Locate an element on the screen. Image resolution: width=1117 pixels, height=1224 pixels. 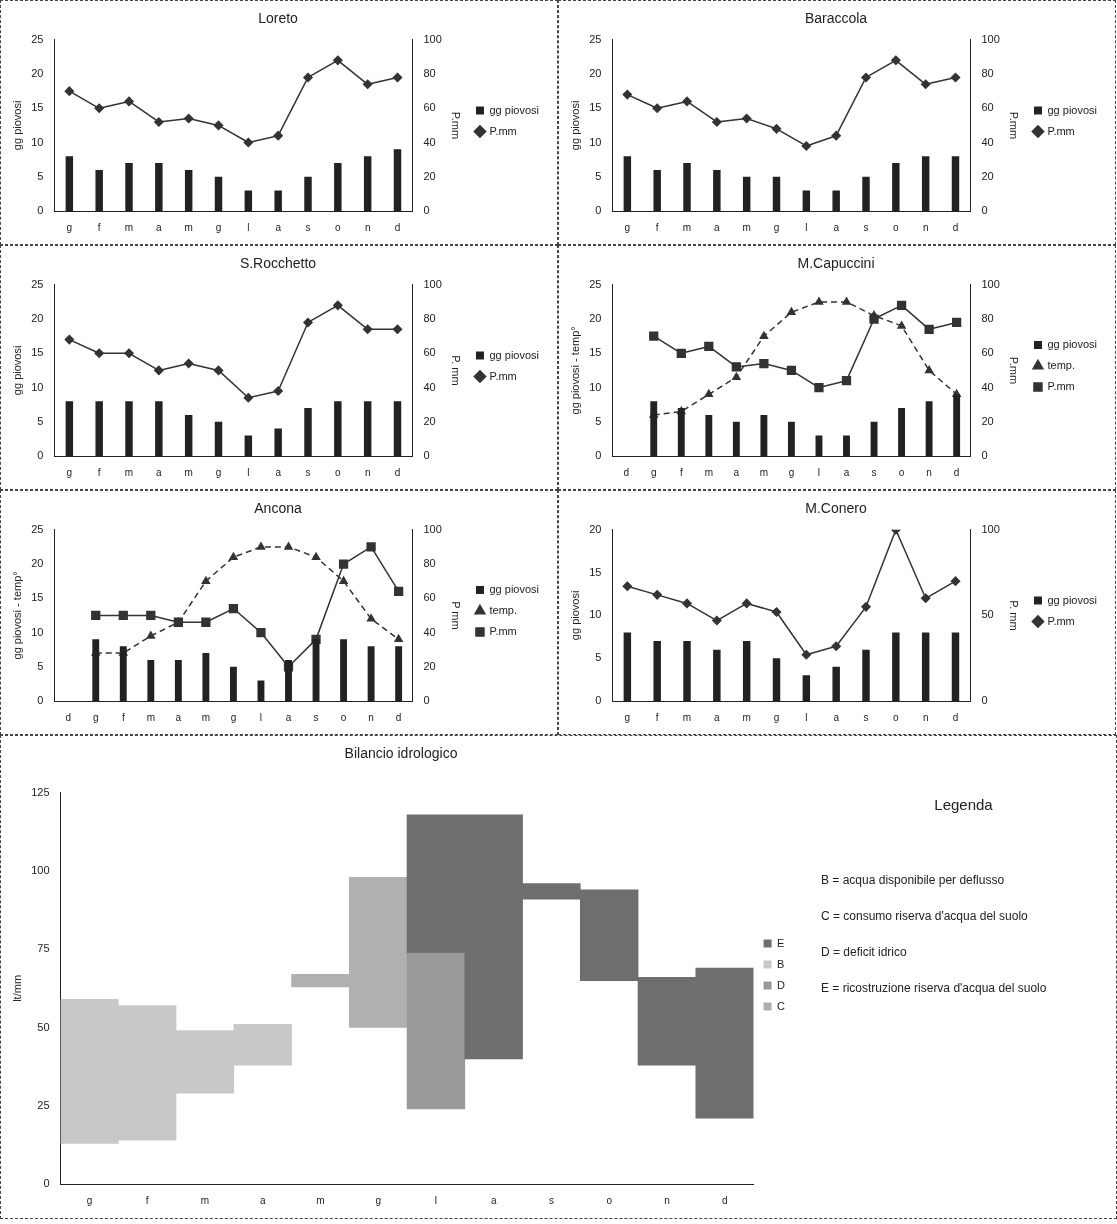
legend-label: D is located at coordinates (781, 984).